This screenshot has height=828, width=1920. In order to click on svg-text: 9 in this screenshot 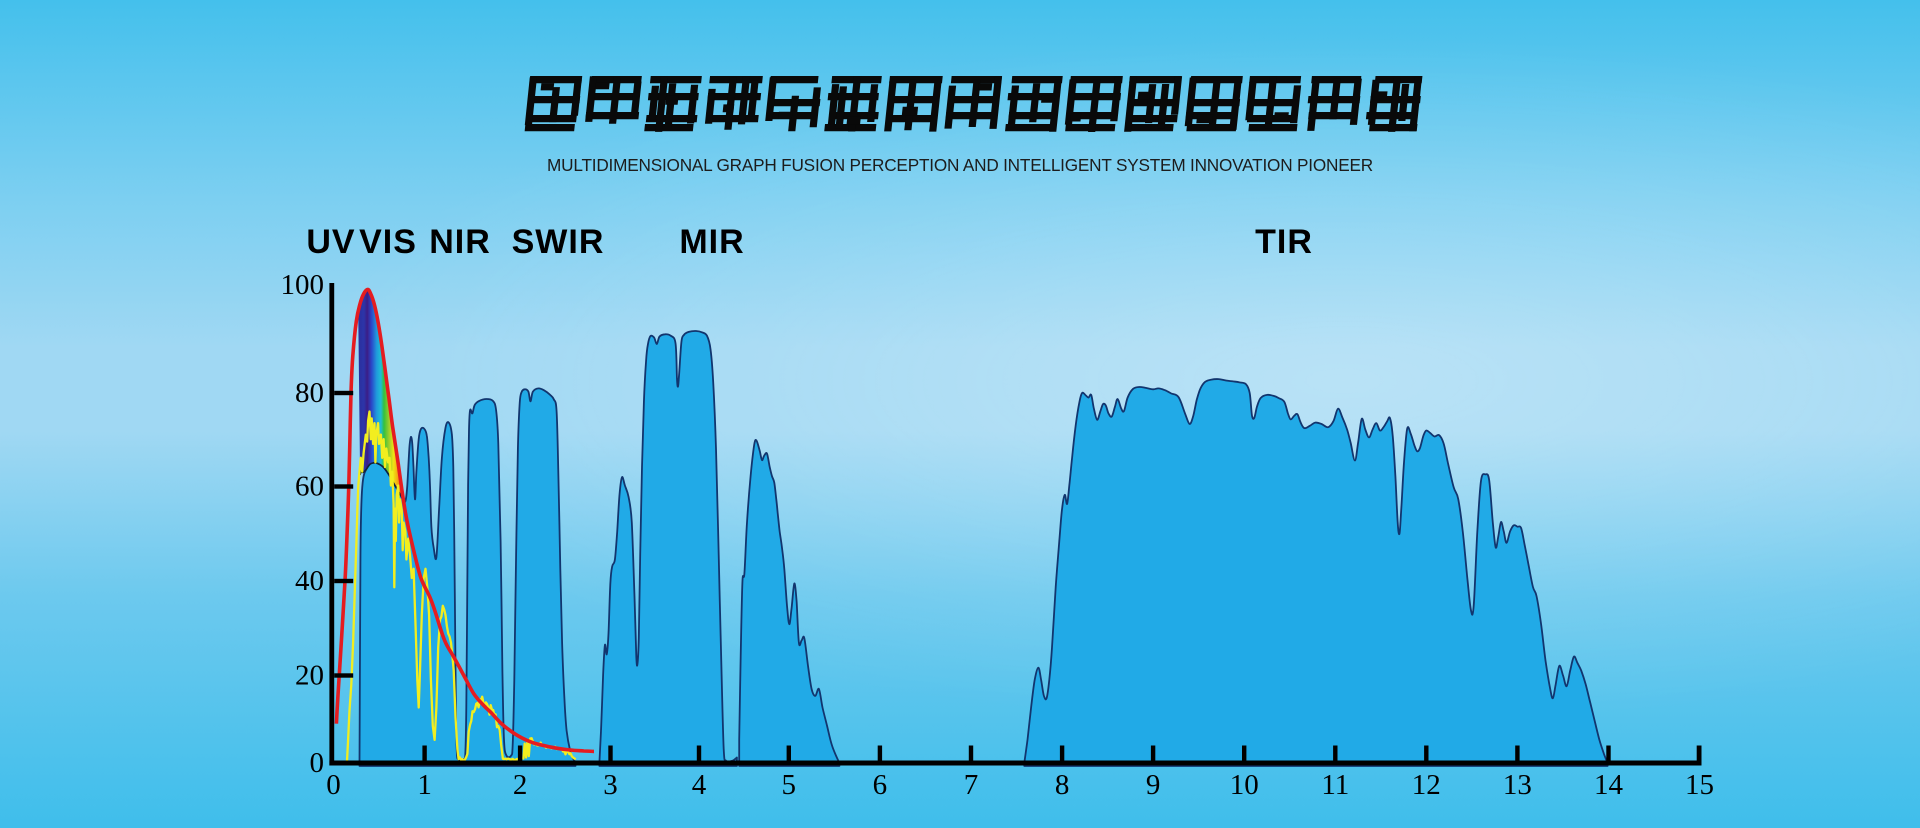, I will do `click(1153, 785)`.